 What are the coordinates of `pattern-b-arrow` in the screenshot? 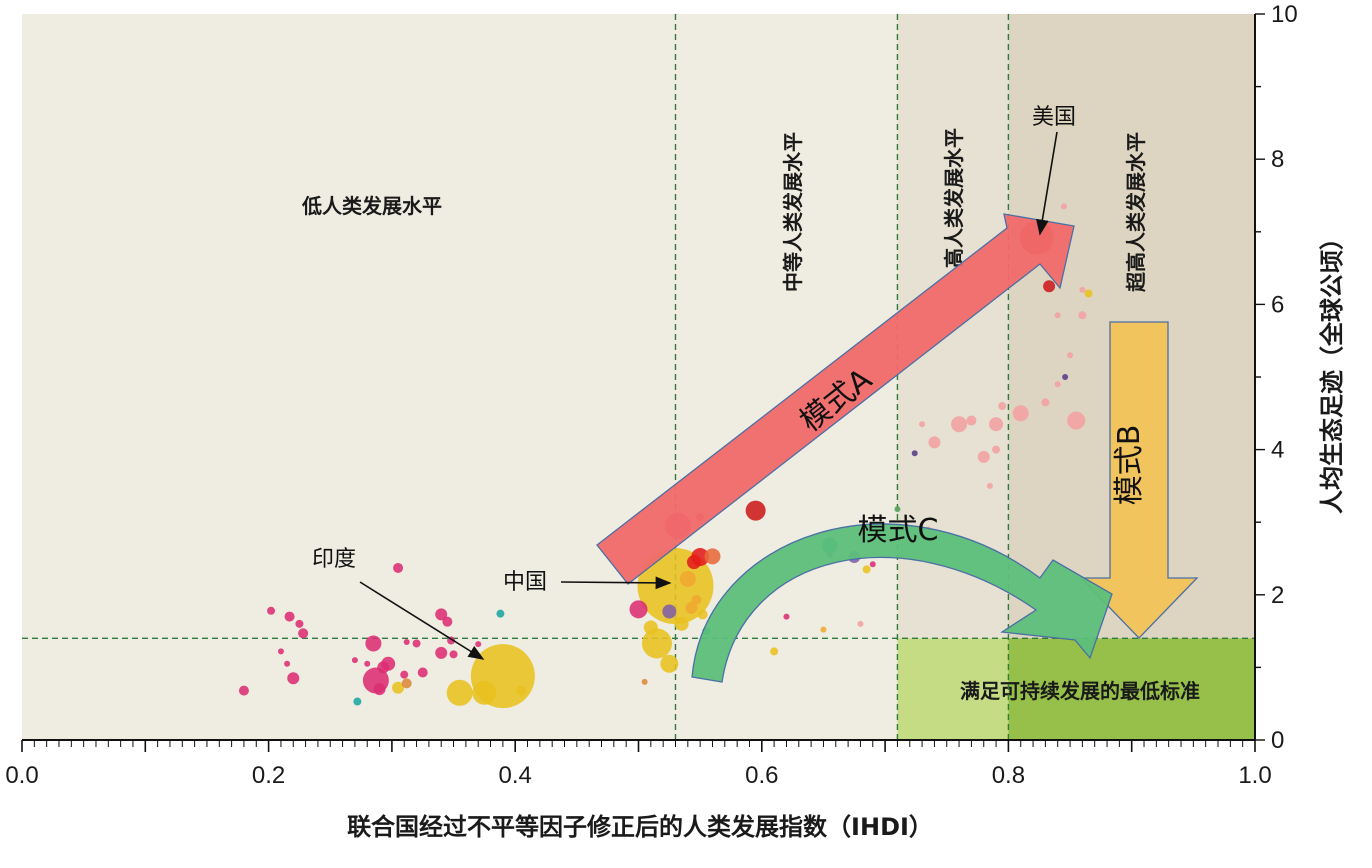 It's located at (1139, 480).